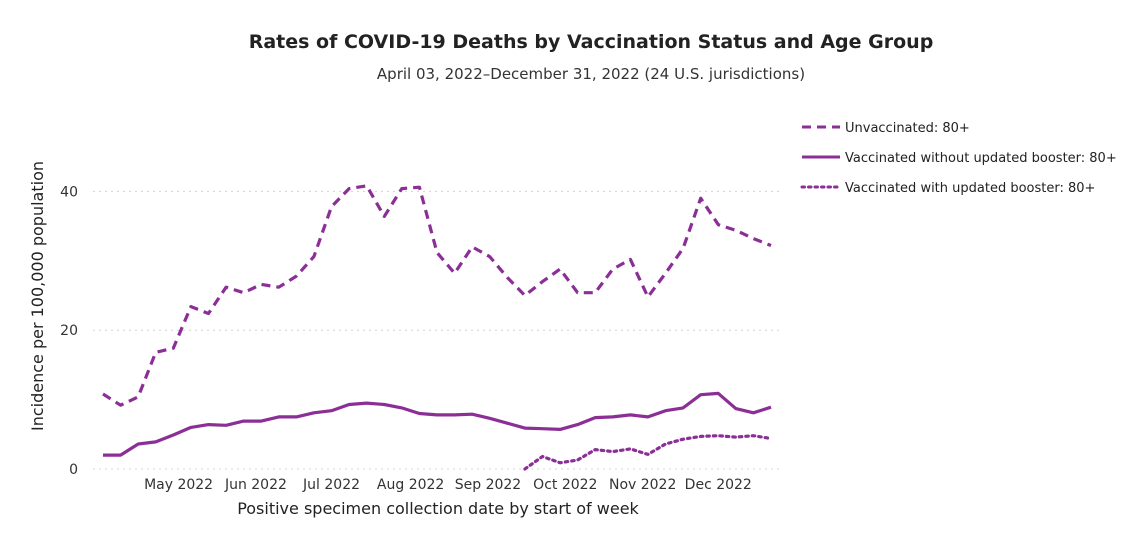  I want to click on y-tick-label: 0, so click(73, 470).